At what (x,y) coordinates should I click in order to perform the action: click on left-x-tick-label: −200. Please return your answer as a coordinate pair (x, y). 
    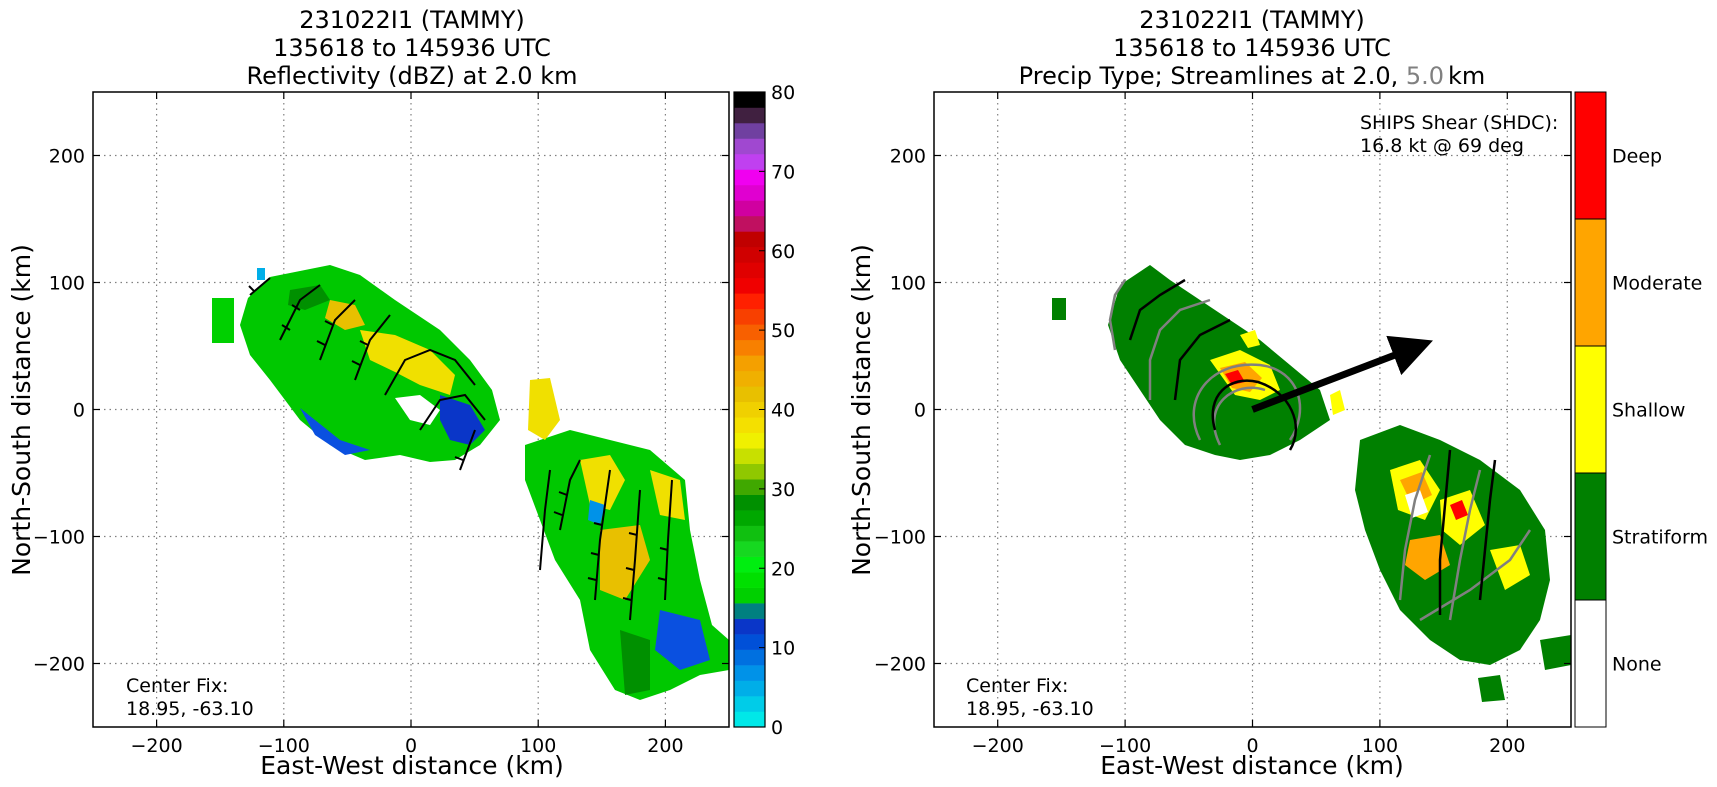
    Looking at the image, I should click on (157, 746).